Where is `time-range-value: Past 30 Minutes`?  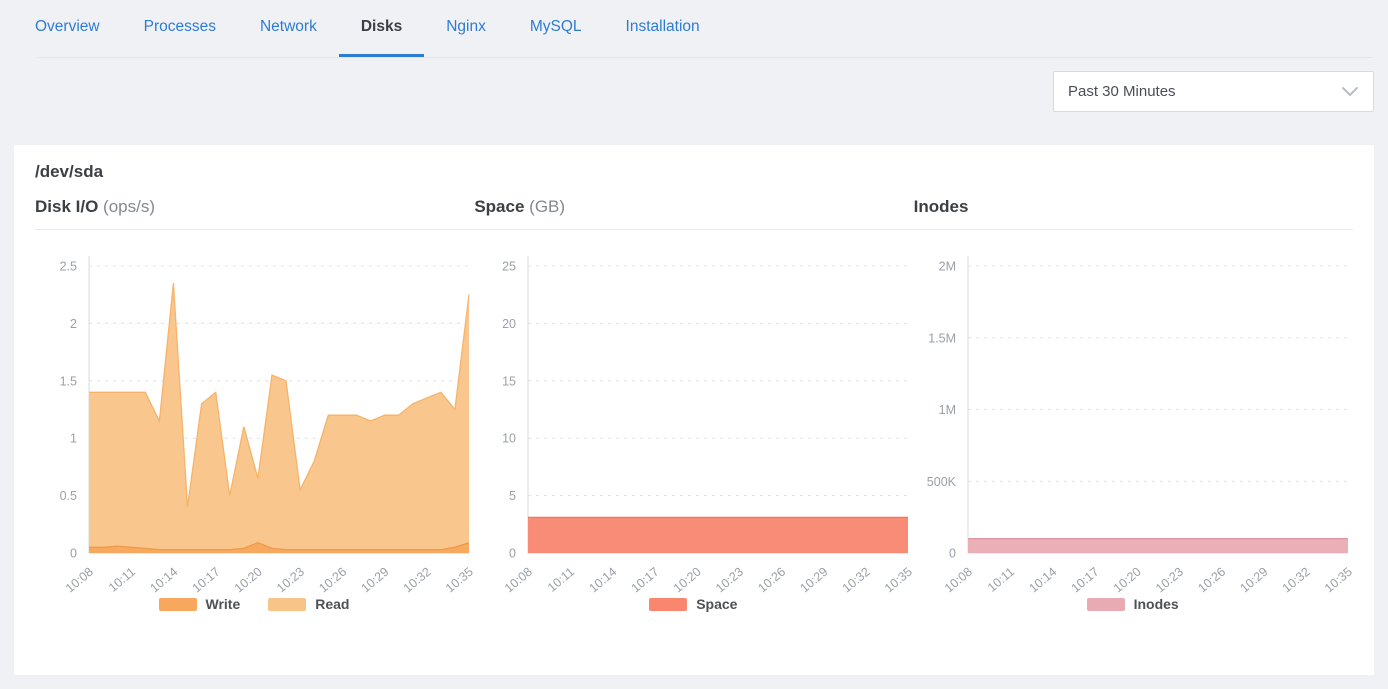 time-range-value: Past 30 Minutes is located at coordinates (1122, 91).